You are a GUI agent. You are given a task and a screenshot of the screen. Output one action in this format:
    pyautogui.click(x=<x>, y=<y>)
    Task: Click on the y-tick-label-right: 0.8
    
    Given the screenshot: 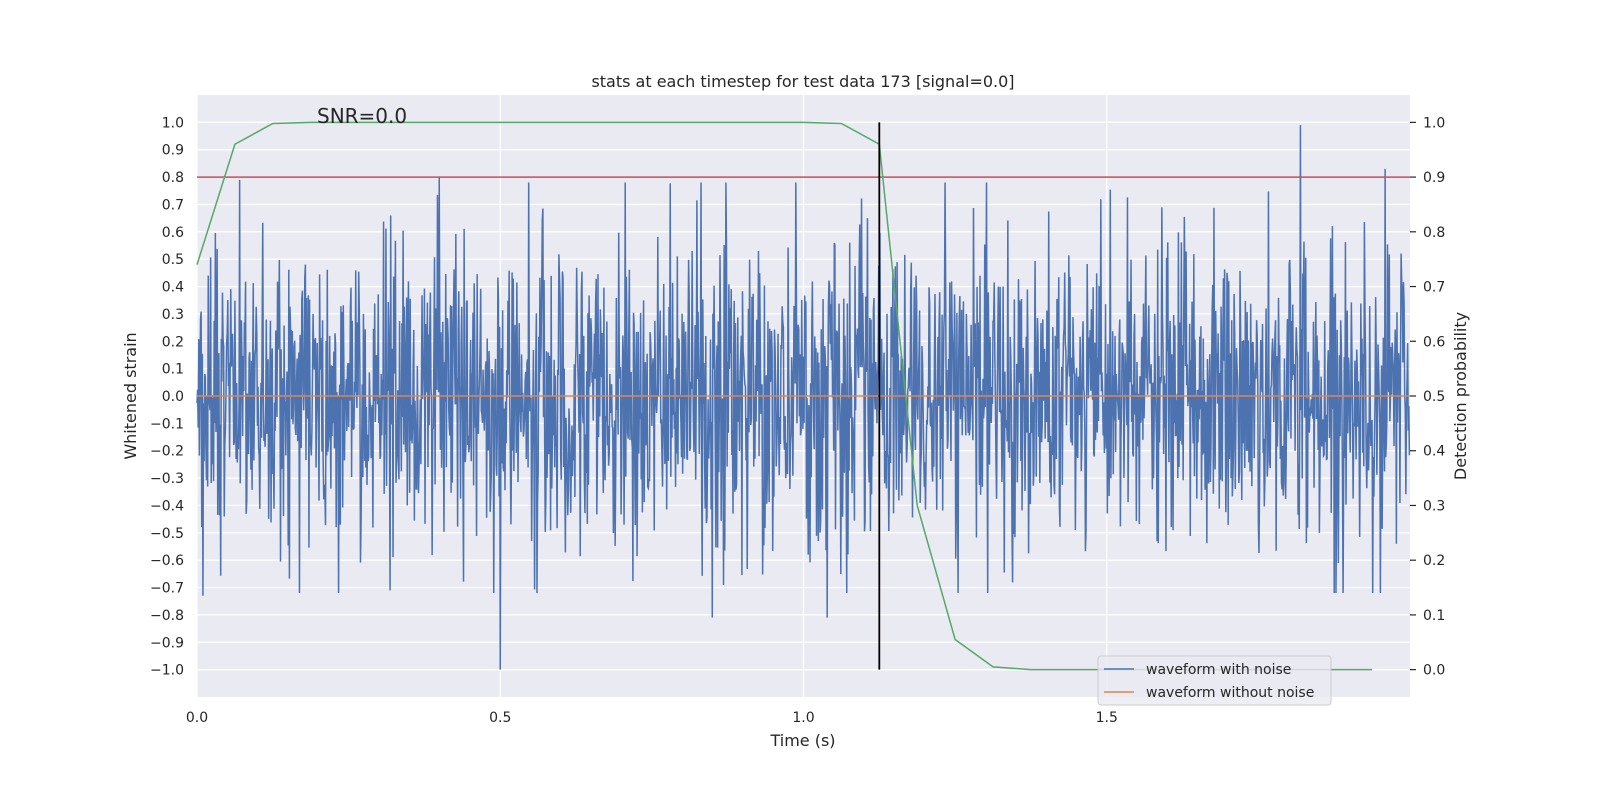 What is the action you would take?
    pyautogui.click(x=1434, y=233)
    